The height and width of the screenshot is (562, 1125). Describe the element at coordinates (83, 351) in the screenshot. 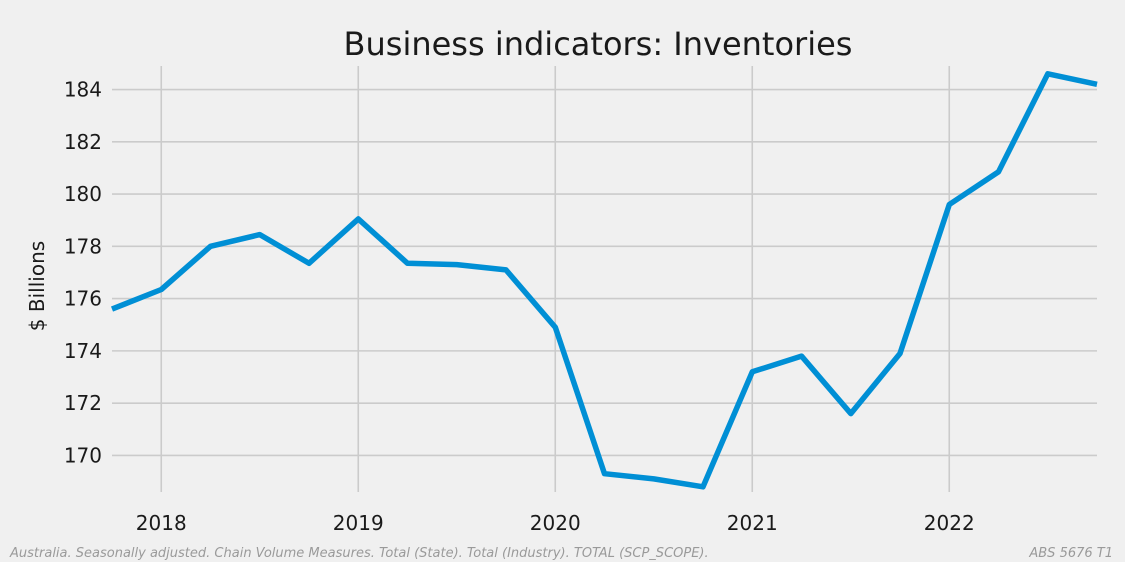

I see `y-tick-label: 174` at that location.